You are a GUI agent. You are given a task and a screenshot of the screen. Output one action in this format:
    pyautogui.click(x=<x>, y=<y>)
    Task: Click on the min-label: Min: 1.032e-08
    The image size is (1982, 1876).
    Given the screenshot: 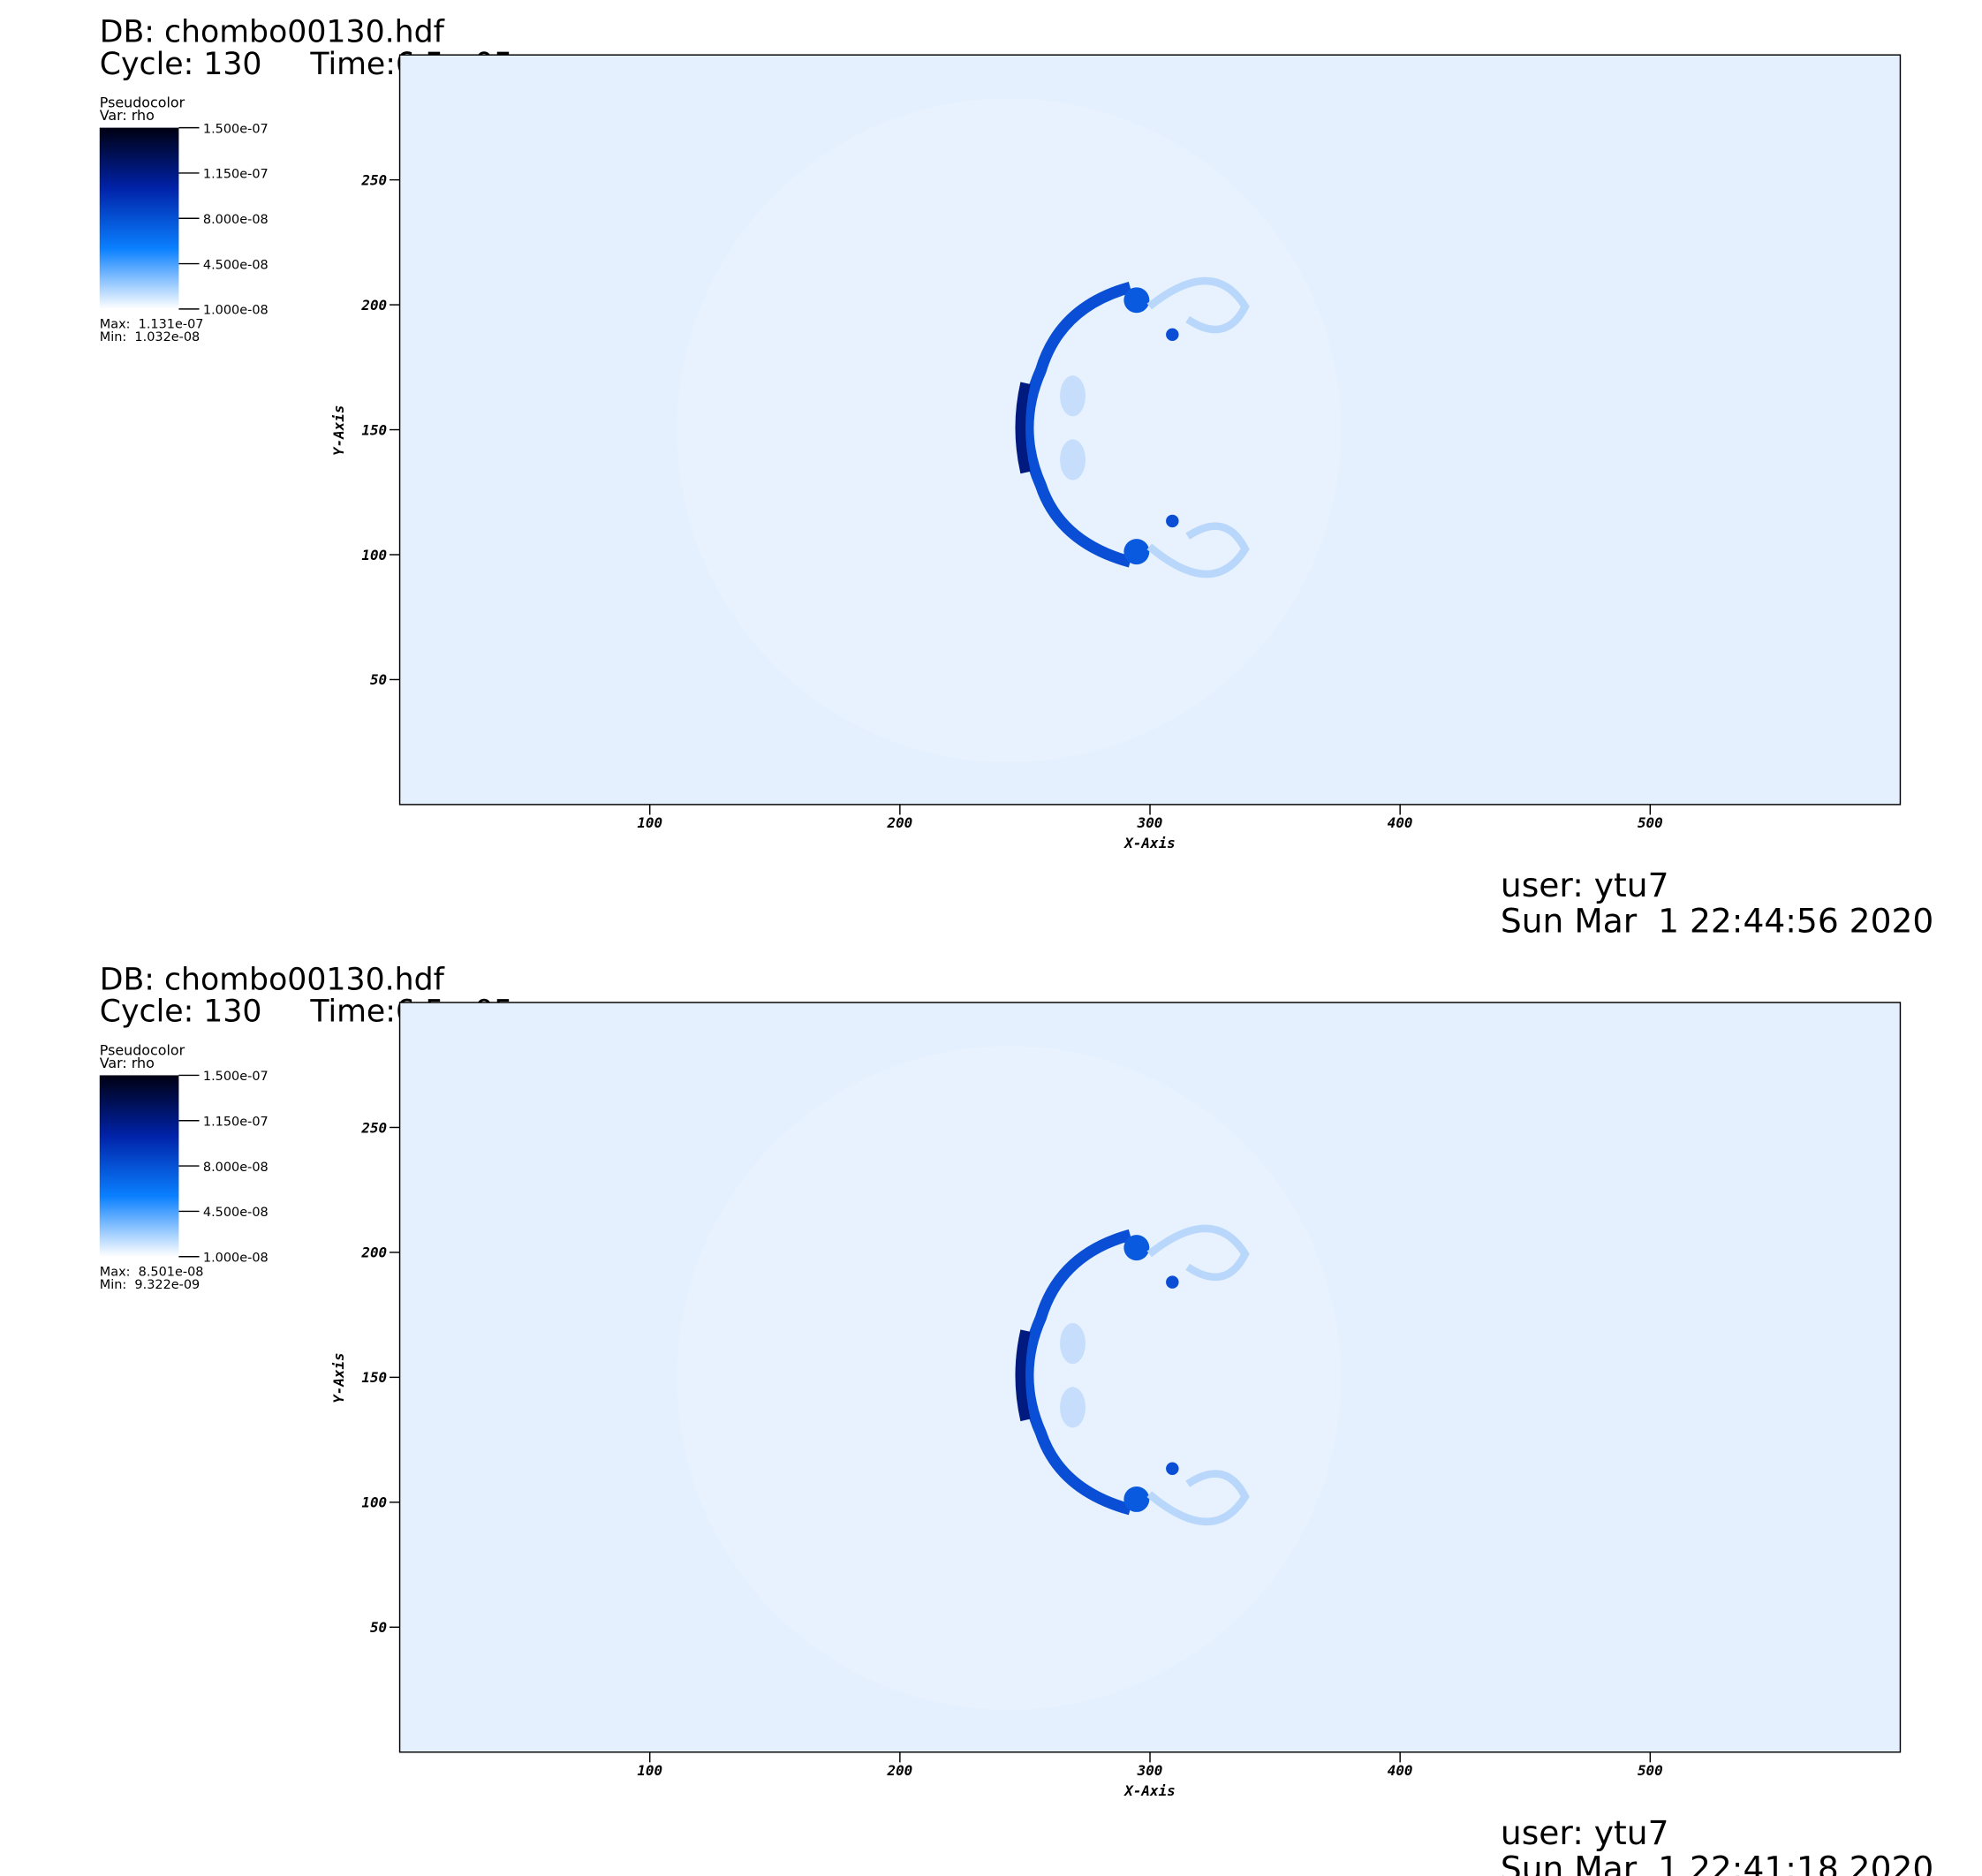 What is the action you would take?
    pyautogui.click(x=150, y=337)
    